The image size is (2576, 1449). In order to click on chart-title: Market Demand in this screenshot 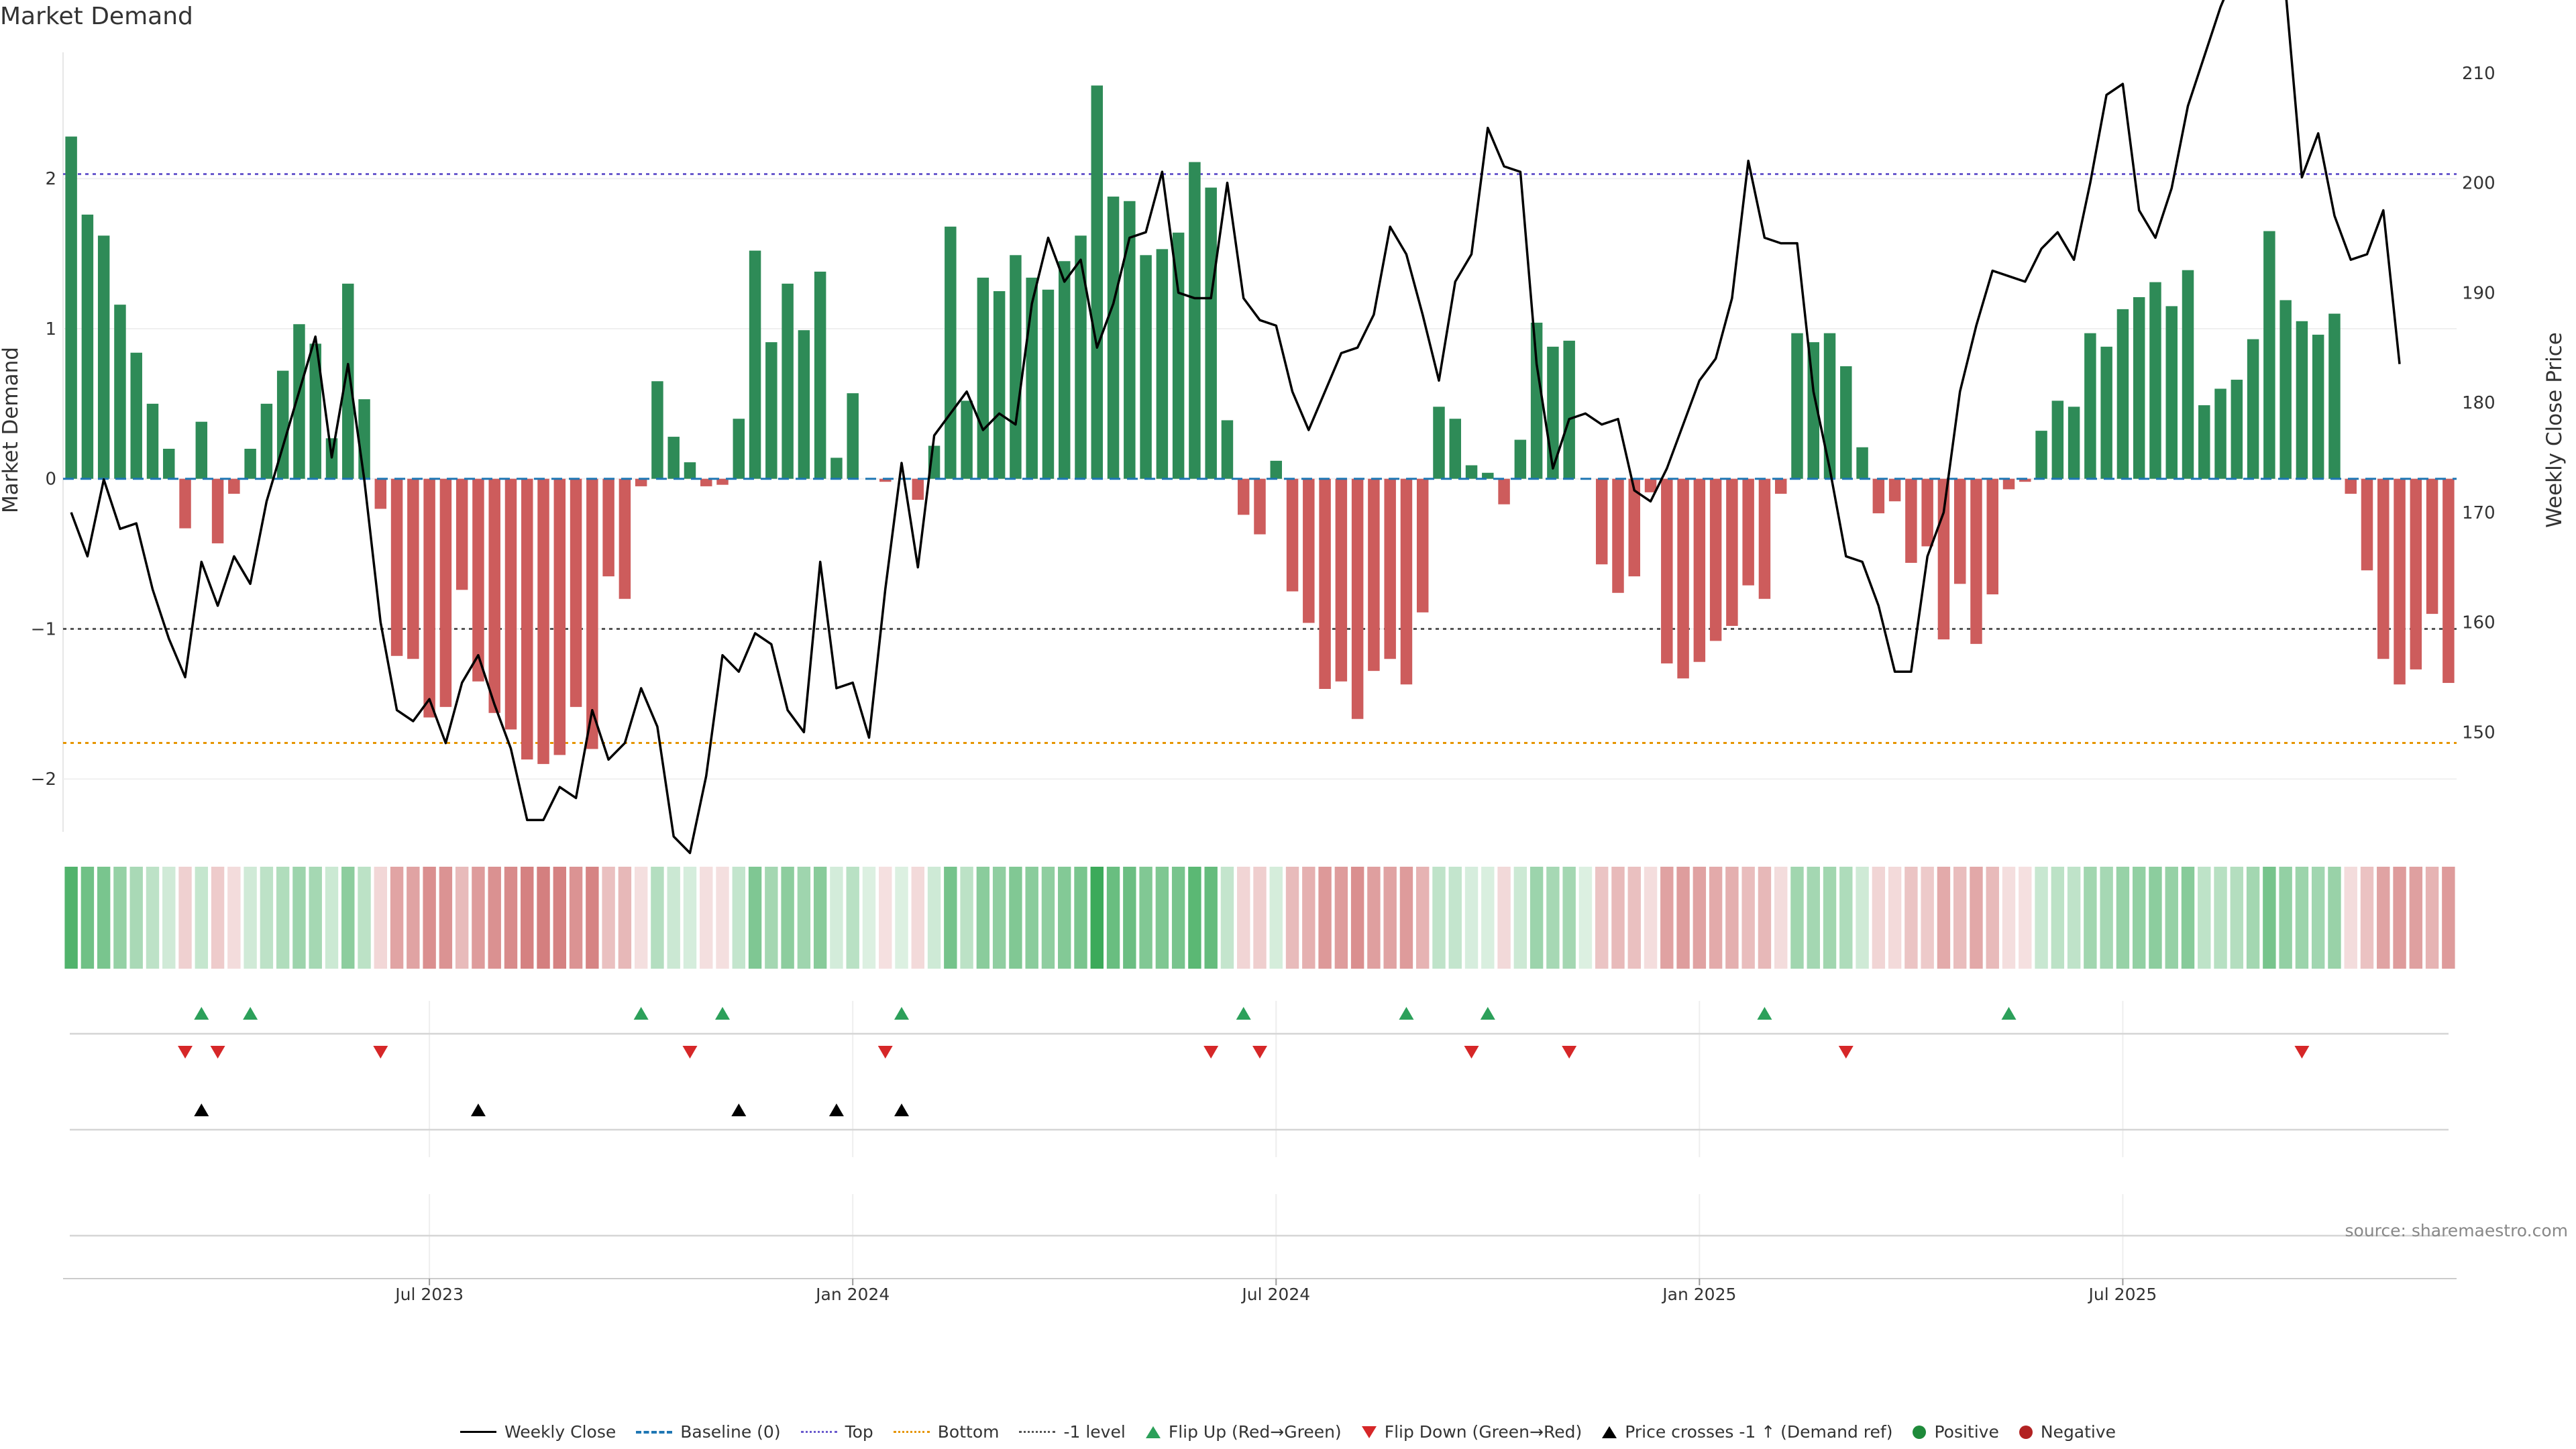, I will do `click(96, 16)`.